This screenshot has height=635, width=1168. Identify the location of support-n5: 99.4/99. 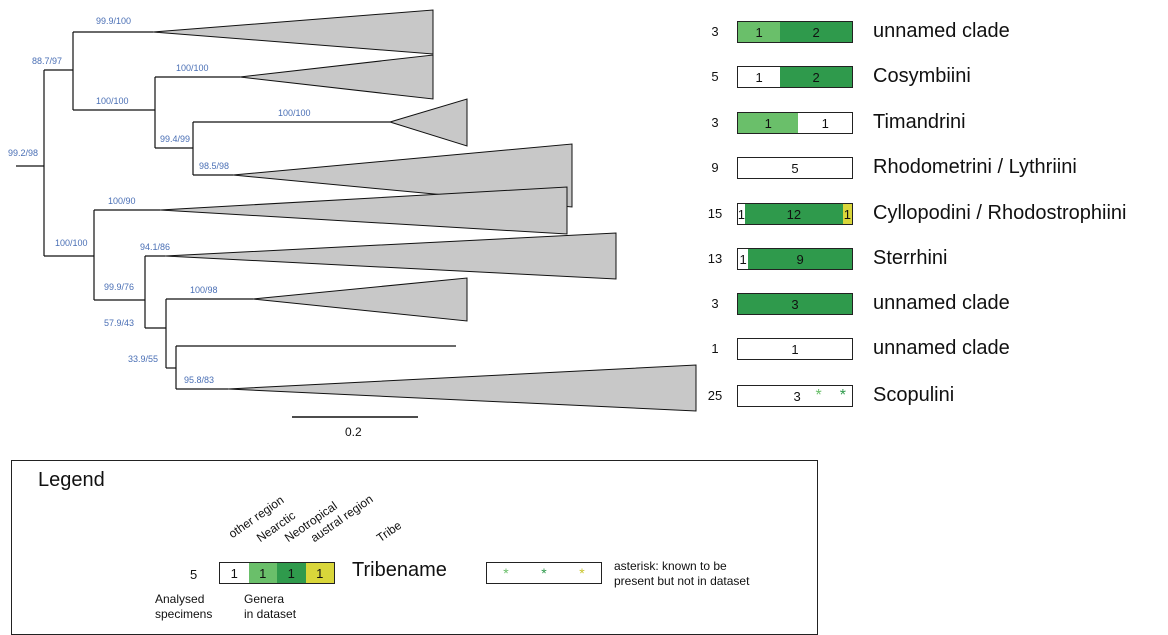
(175, 139).